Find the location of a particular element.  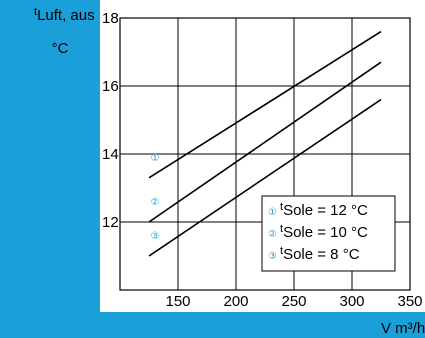

y-tick-label: 16 is located at coordinates (110, 86).